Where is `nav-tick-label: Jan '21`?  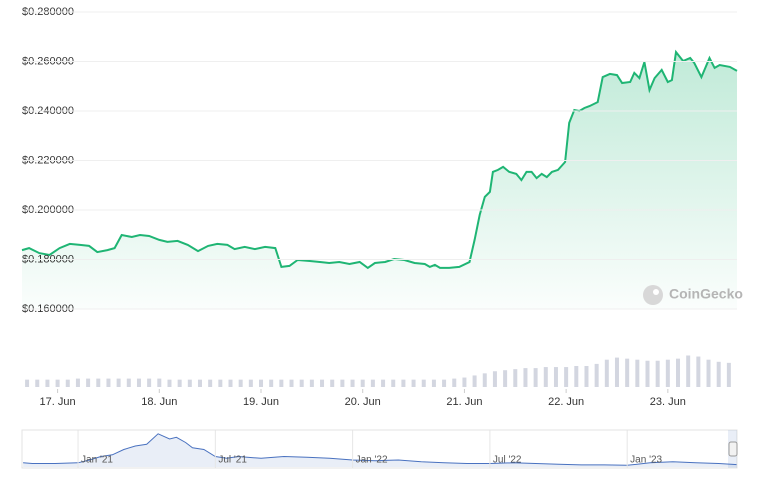
nav-tick-label: Jan '21 is located at coordinates (97, 460).